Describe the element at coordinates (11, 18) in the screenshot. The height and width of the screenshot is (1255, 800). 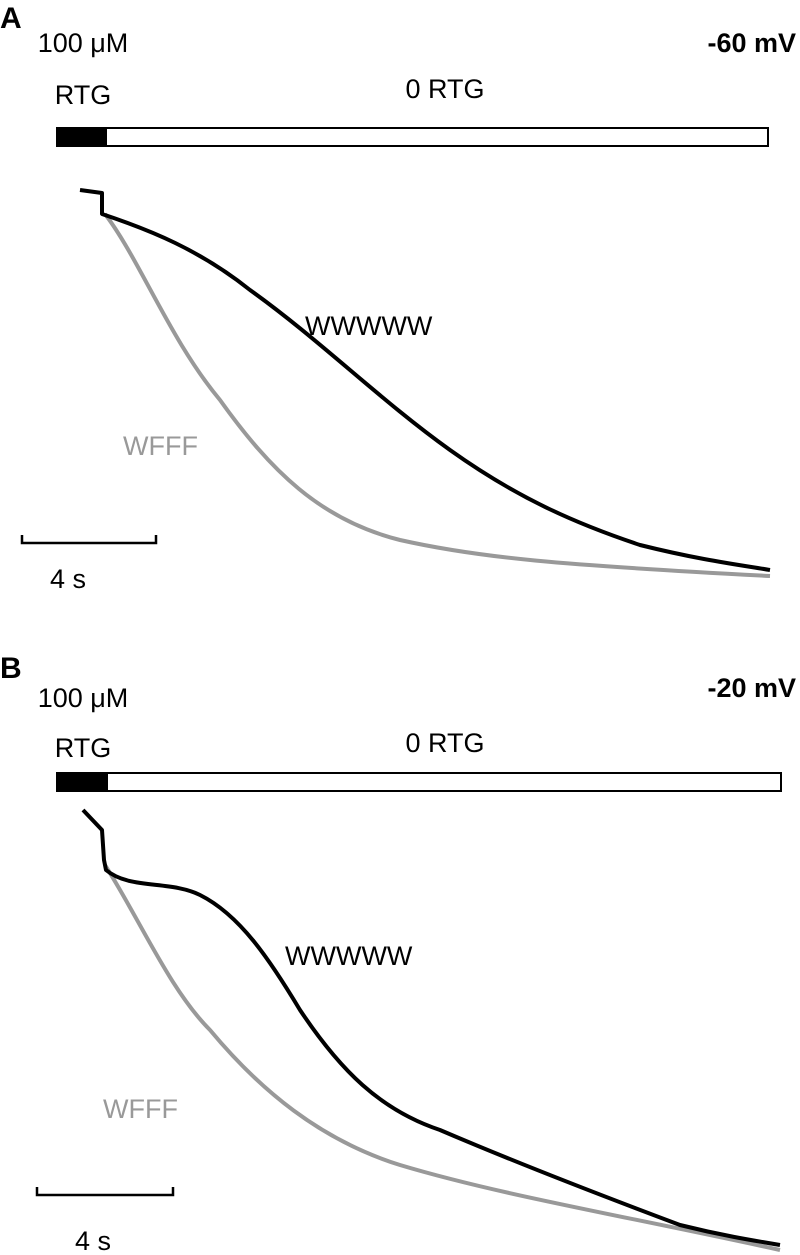
I see `panel-letter: A` at that location.